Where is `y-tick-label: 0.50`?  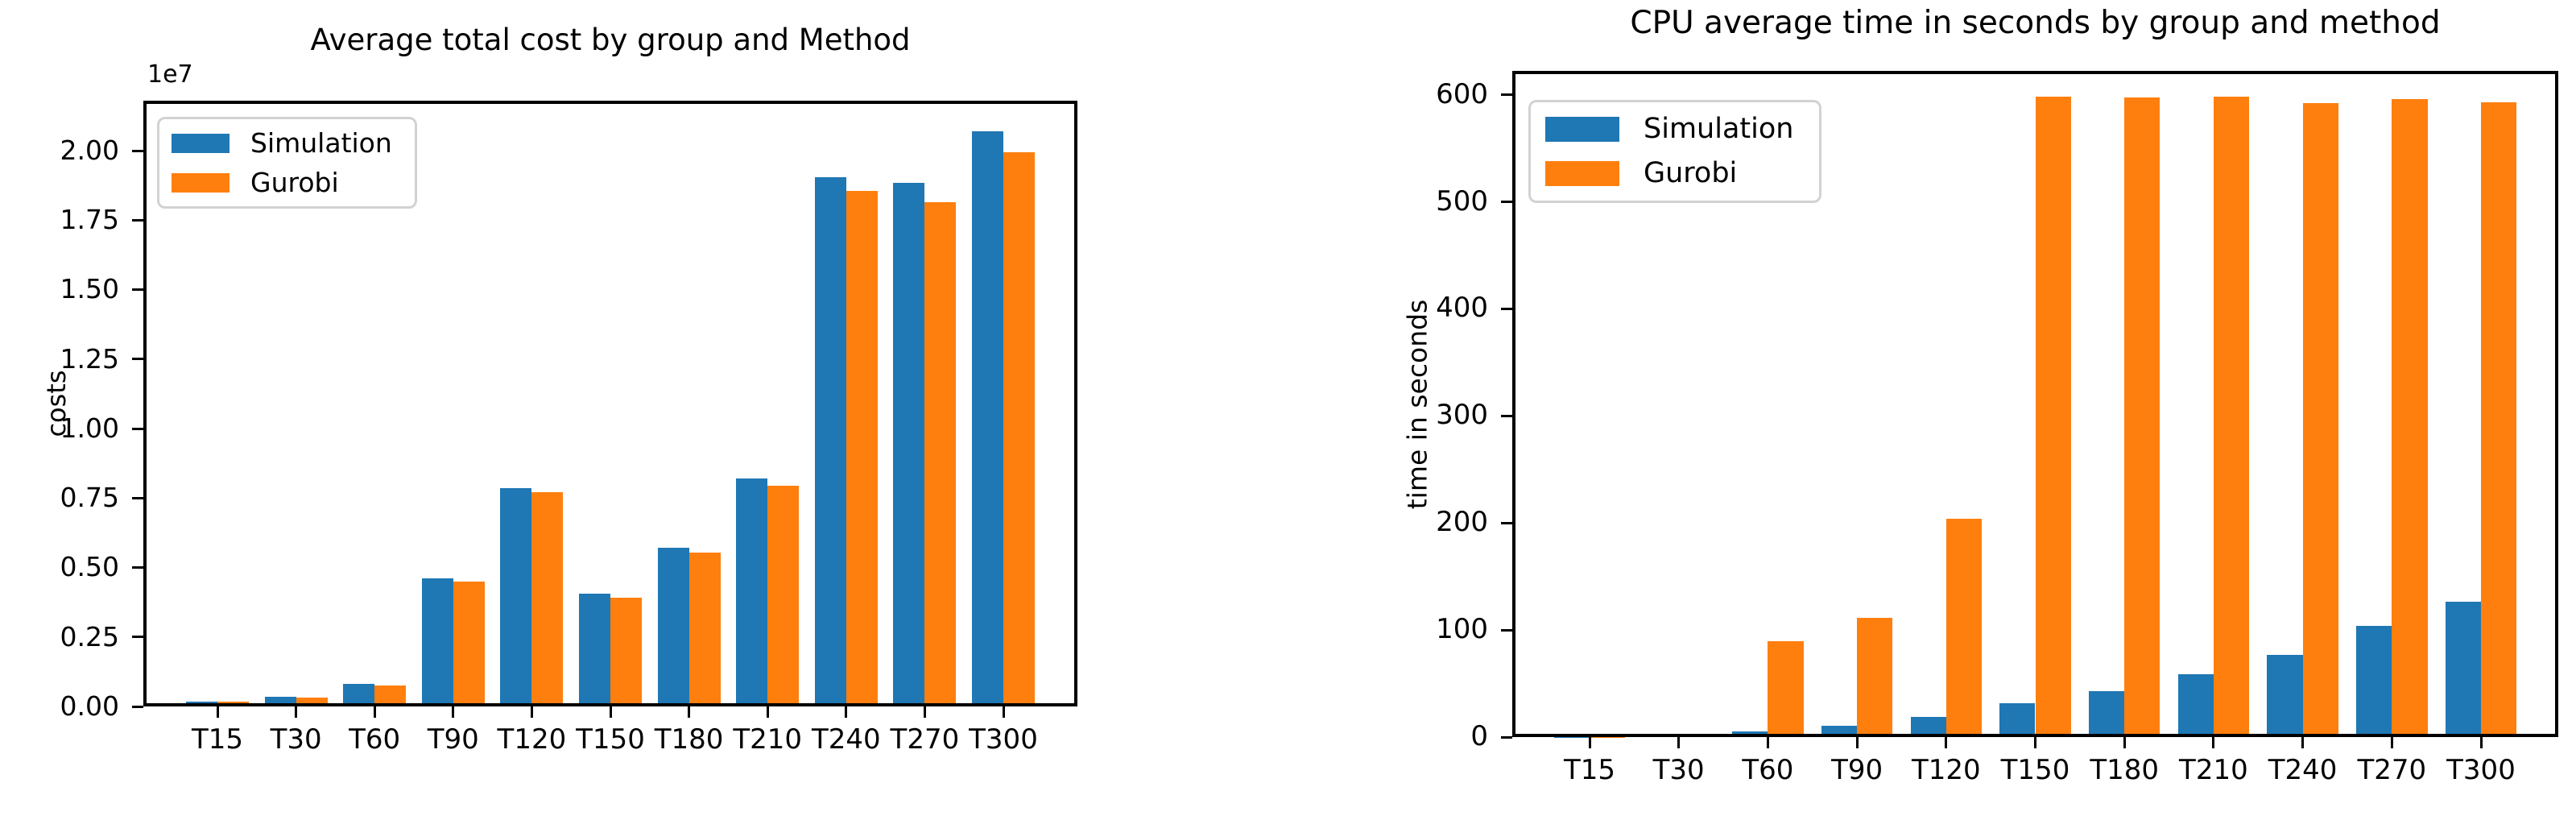
y-tick-label: 0.50 is located at coordinates (89, 567).